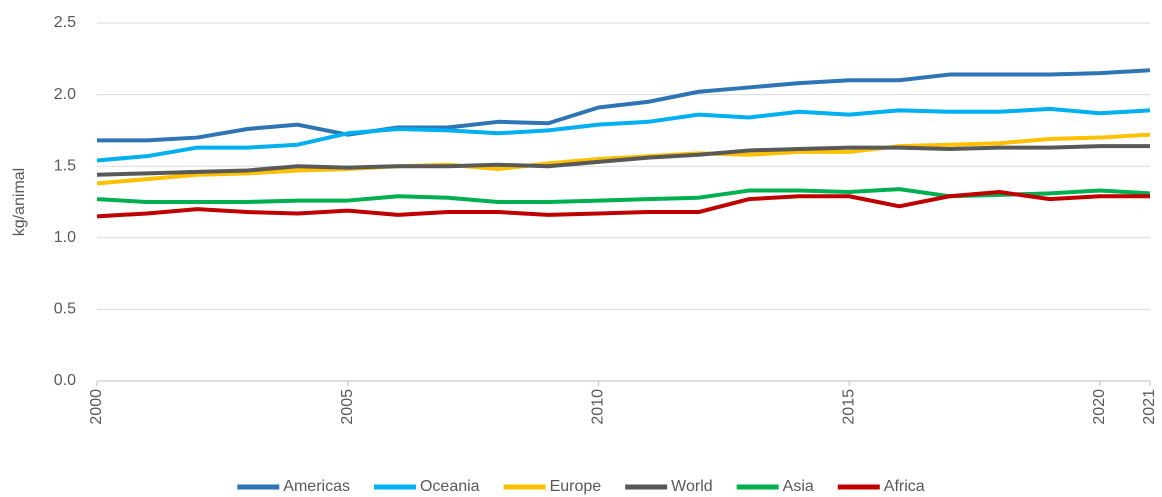 The image size is (1162, 497). What do you see at coordinates (450, 486) in the screenshot?
I see `legend-label: Oceania` at bounding box center [450, 486].